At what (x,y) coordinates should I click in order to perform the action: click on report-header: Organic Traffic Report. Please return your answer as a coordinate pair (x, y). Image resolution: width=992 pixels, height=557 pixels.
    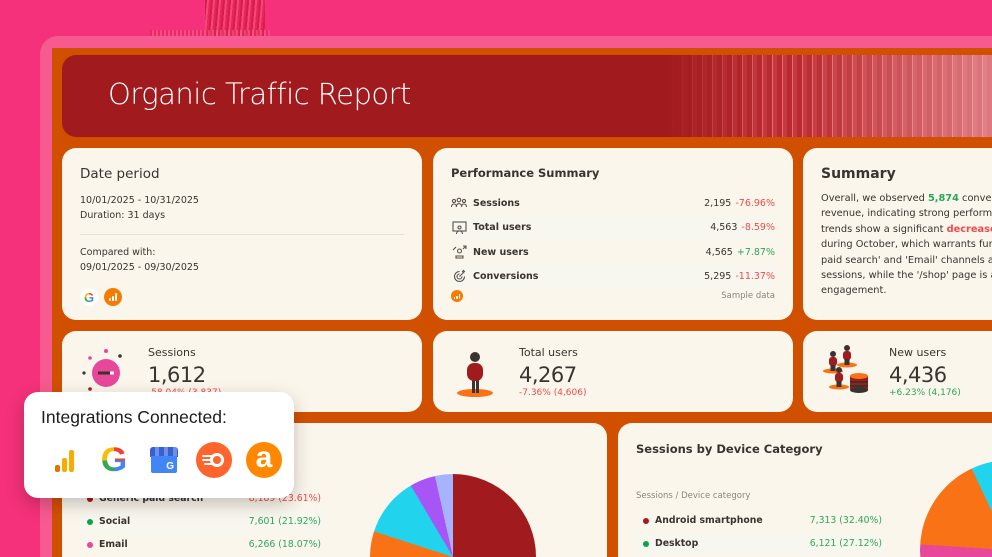
    Looking at the image, I should click on (527, 96).